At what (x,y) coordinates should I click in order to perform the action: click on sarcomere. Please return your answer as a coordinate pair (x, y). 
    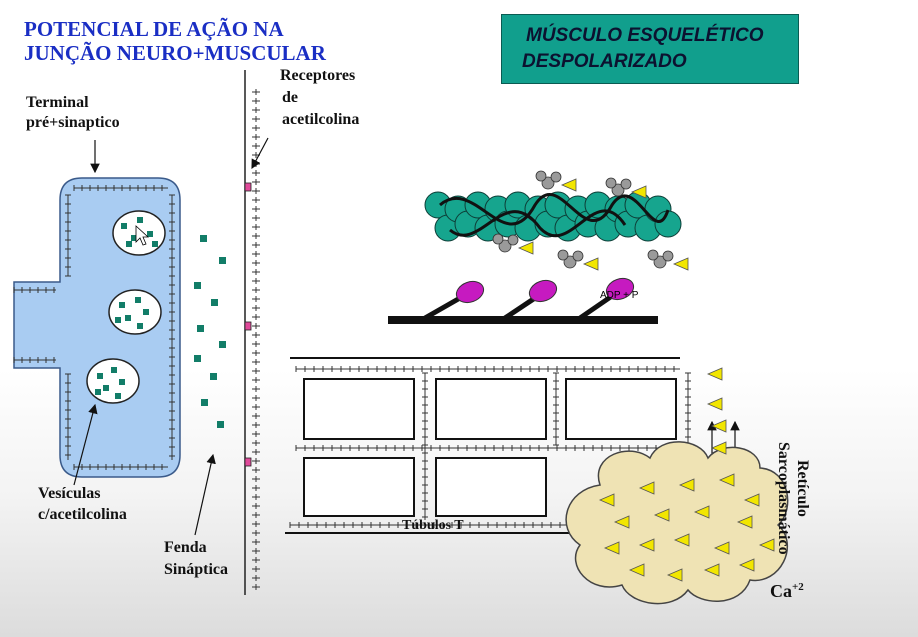
    Looking at the image, I should click on (538, 247).